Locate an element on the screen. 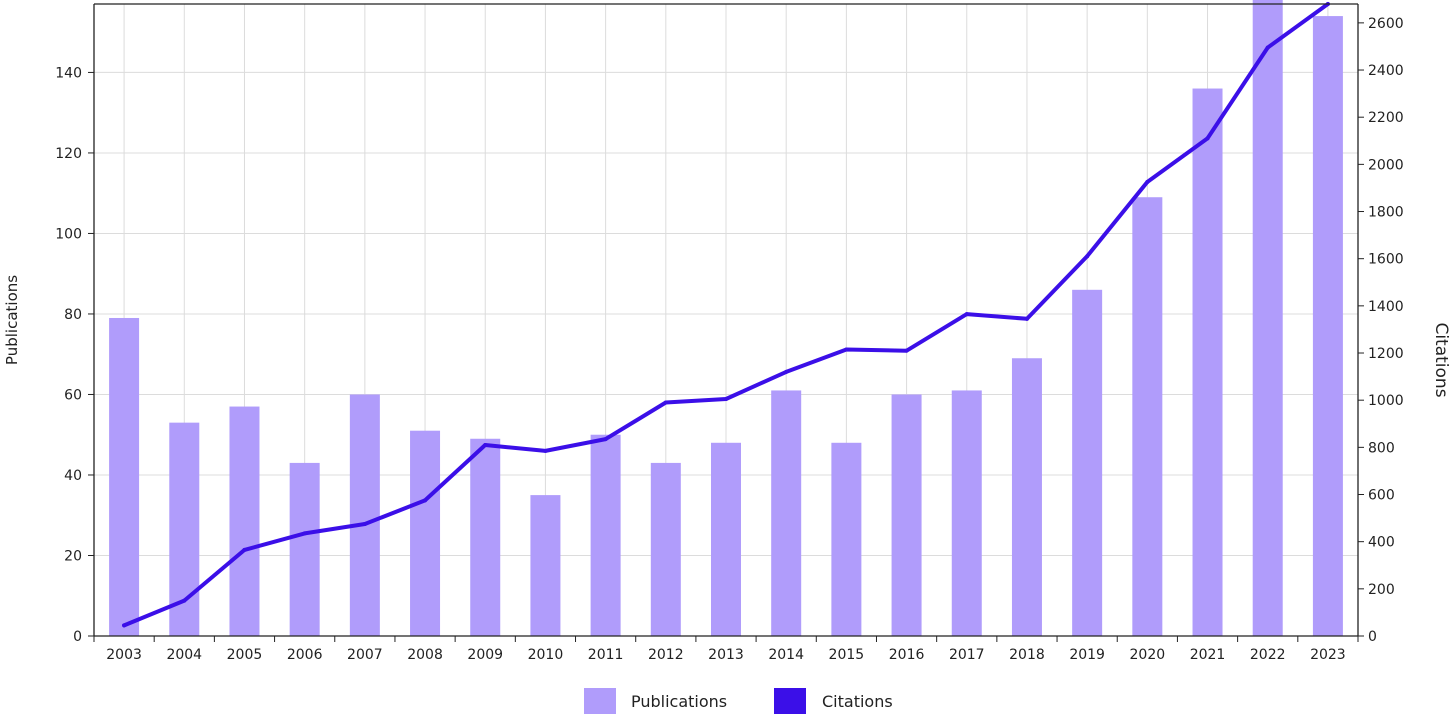 The width and height of the screenshot is (1454, 716). point-citations-2009 is located at coordinates (485, 444).